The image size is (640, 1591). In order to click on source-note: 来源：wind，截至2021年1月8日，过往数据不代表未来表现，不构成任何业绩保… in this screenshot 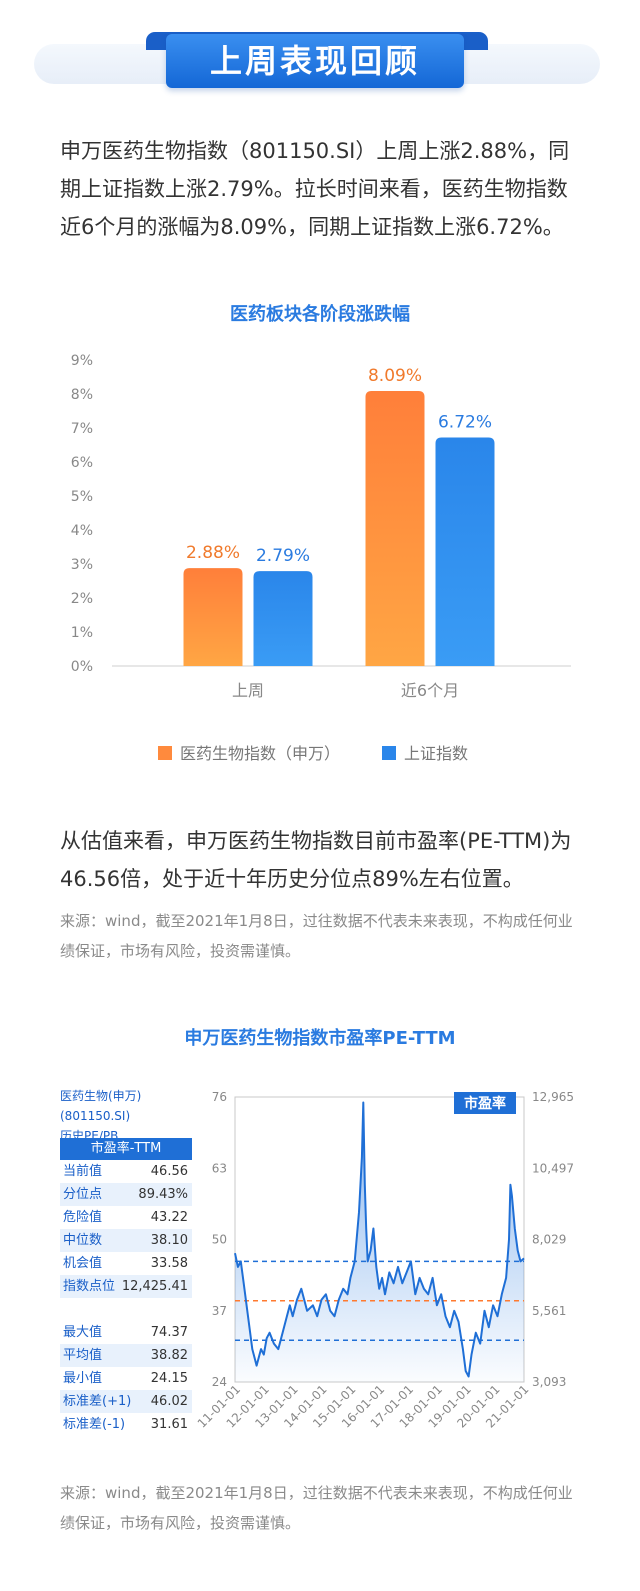, I will do `click(316, 936)`.